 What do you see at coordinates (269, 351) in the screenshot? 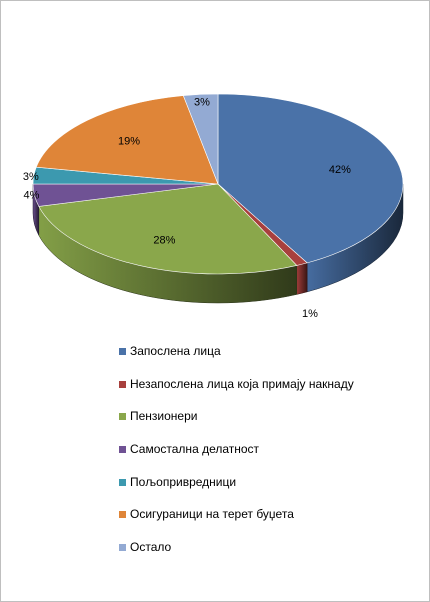
I see `legend-item: Запослена лица` at bounding box center [269, 351].